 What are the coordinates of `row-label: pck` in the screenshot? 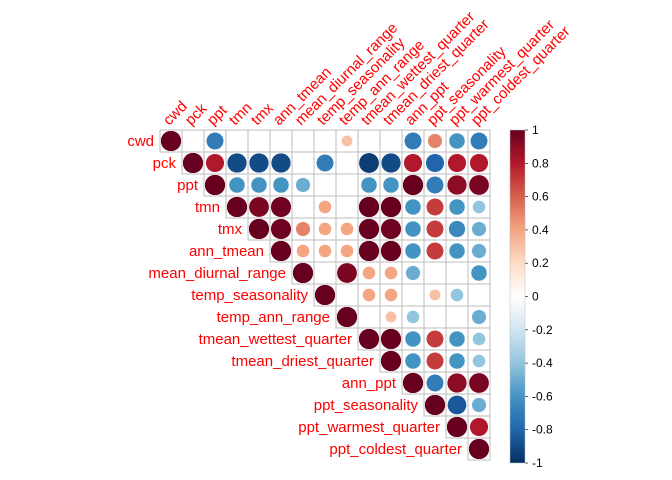 It's located at (165, 163).